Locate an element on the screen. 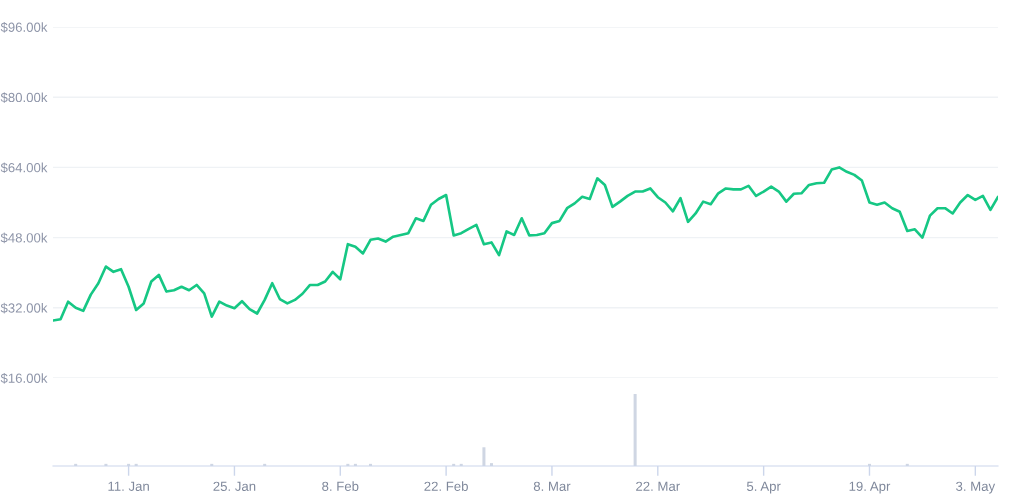  x-tick-label: 8. Feb is located at coordinates (340, 486).